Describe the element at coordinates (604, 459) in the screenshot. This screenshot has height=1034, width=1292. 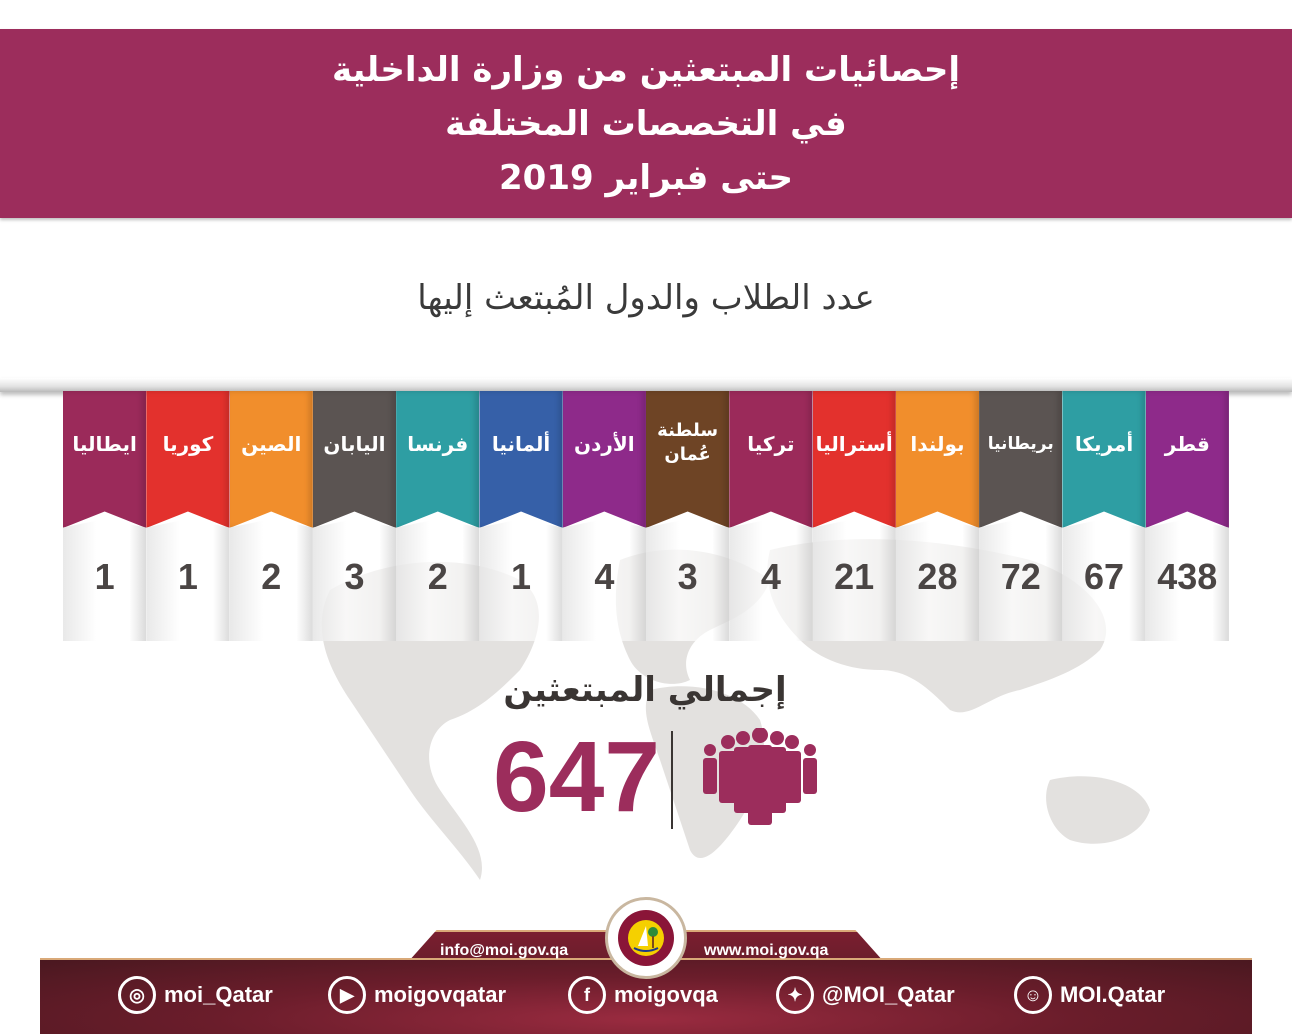
I see `ribbon-flag: الأردن` at that location.